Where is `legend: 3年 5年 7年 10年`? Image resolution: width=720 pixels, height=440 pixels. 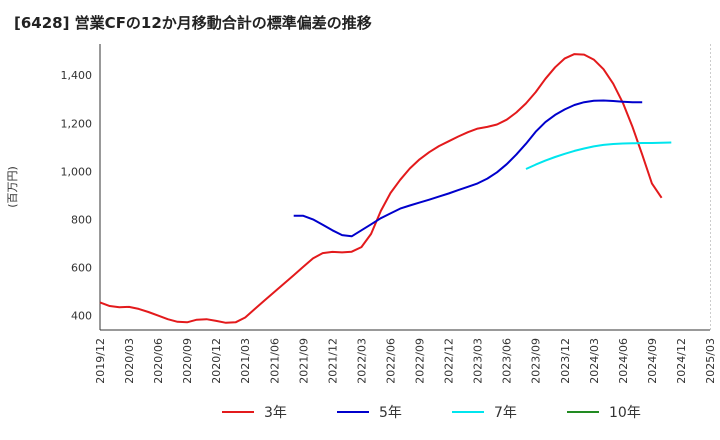 legend: 3年 5年 7年 10年 is located at coordinates (431, 413).